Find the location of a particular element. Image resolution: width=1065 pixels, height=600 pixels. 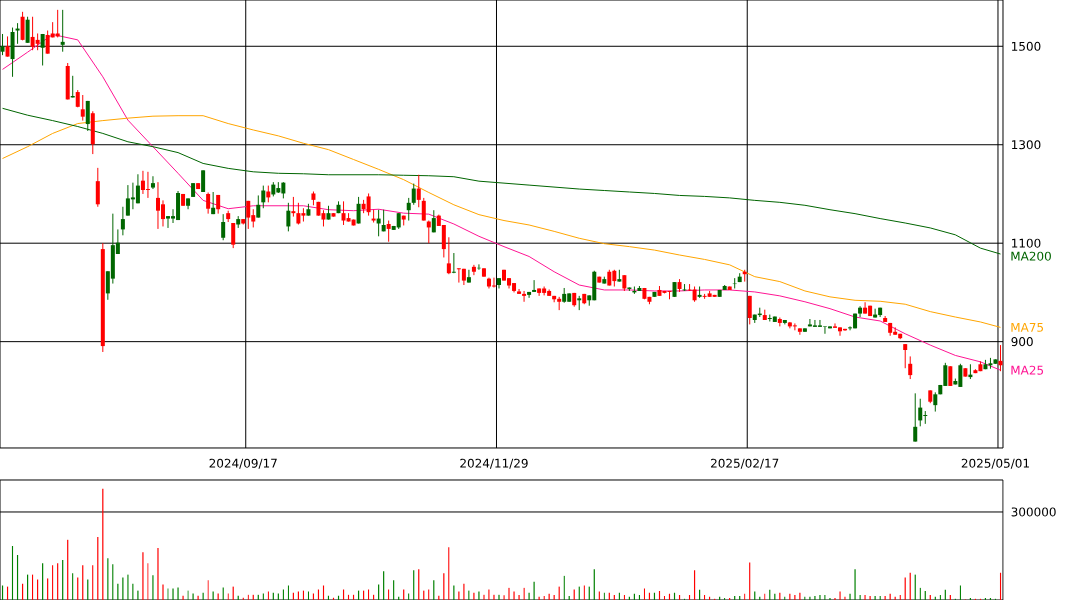

x-tick-label: 2025/05/01 is located at coordinates (995, 463).